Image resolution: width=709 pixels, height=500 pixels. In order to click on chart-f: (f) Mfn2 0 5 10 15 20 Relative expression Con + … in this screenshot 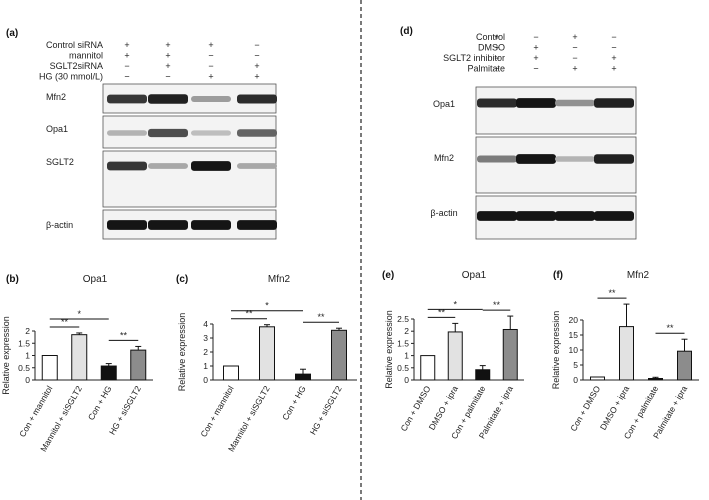, I will do `click(625, 355)`.